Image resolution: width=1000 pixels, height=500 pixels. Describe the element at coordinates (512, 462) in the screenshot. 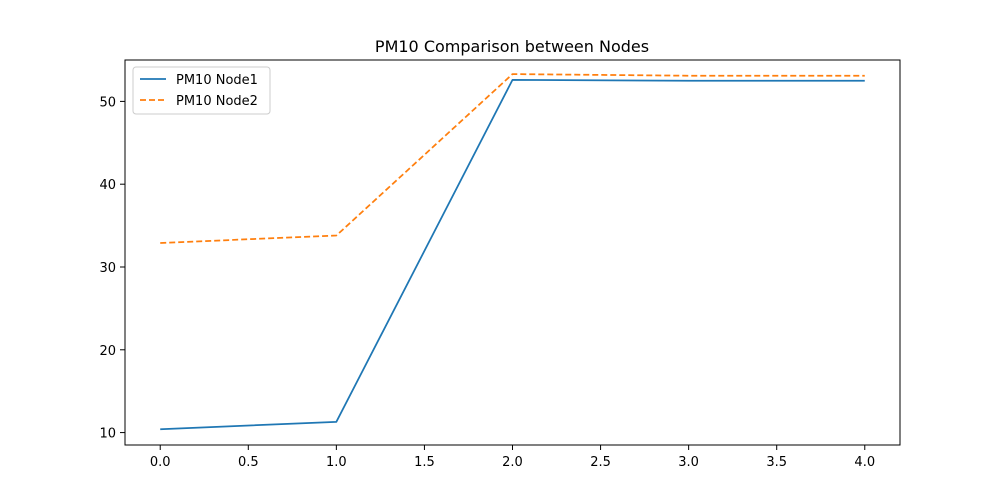

I see `x-tick-label: 2.0` at that location.